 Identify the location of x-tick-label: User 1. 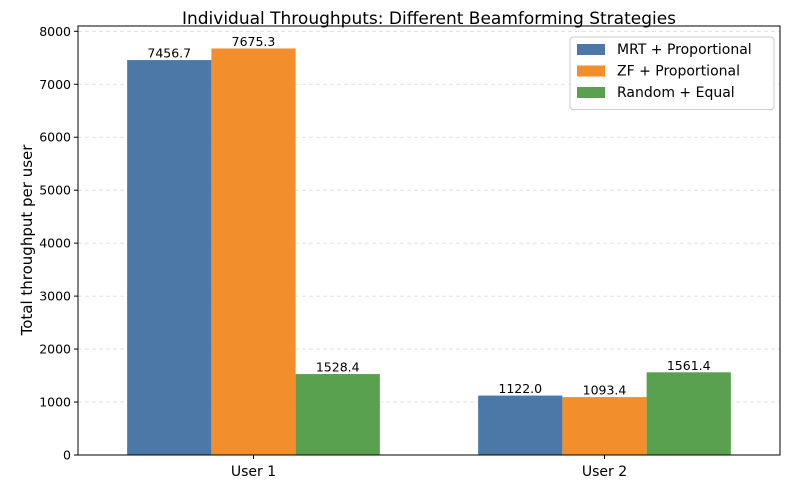
(253, 472).